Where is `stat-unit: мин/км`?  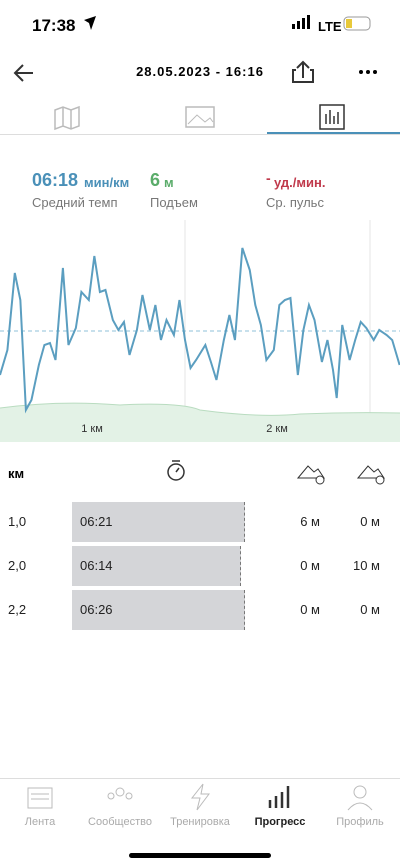 stat-unit: мин/км is located at coordinates (107, 182).